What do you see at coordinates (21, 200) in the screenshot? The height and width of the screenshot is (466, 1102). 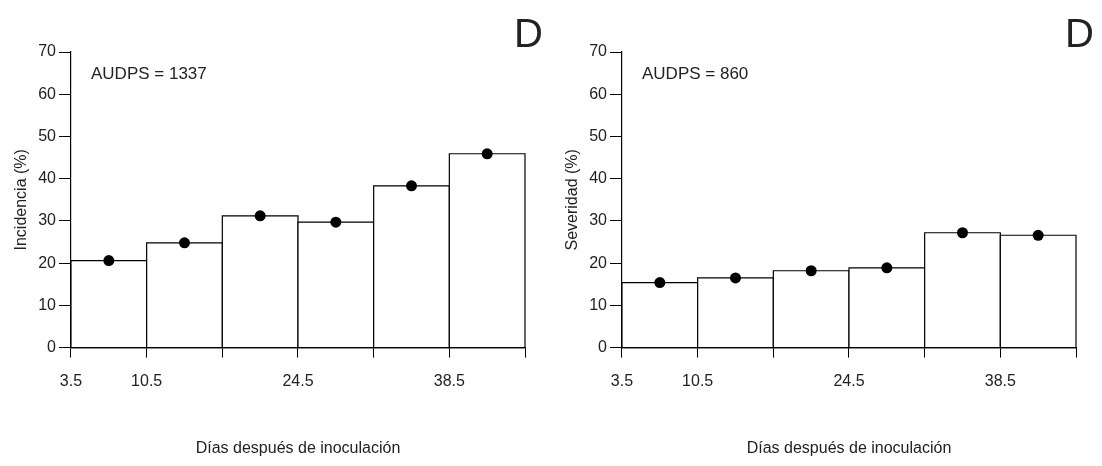 I see `y-axis-title: Incidencia (%)` at bounding box center [21, 200].